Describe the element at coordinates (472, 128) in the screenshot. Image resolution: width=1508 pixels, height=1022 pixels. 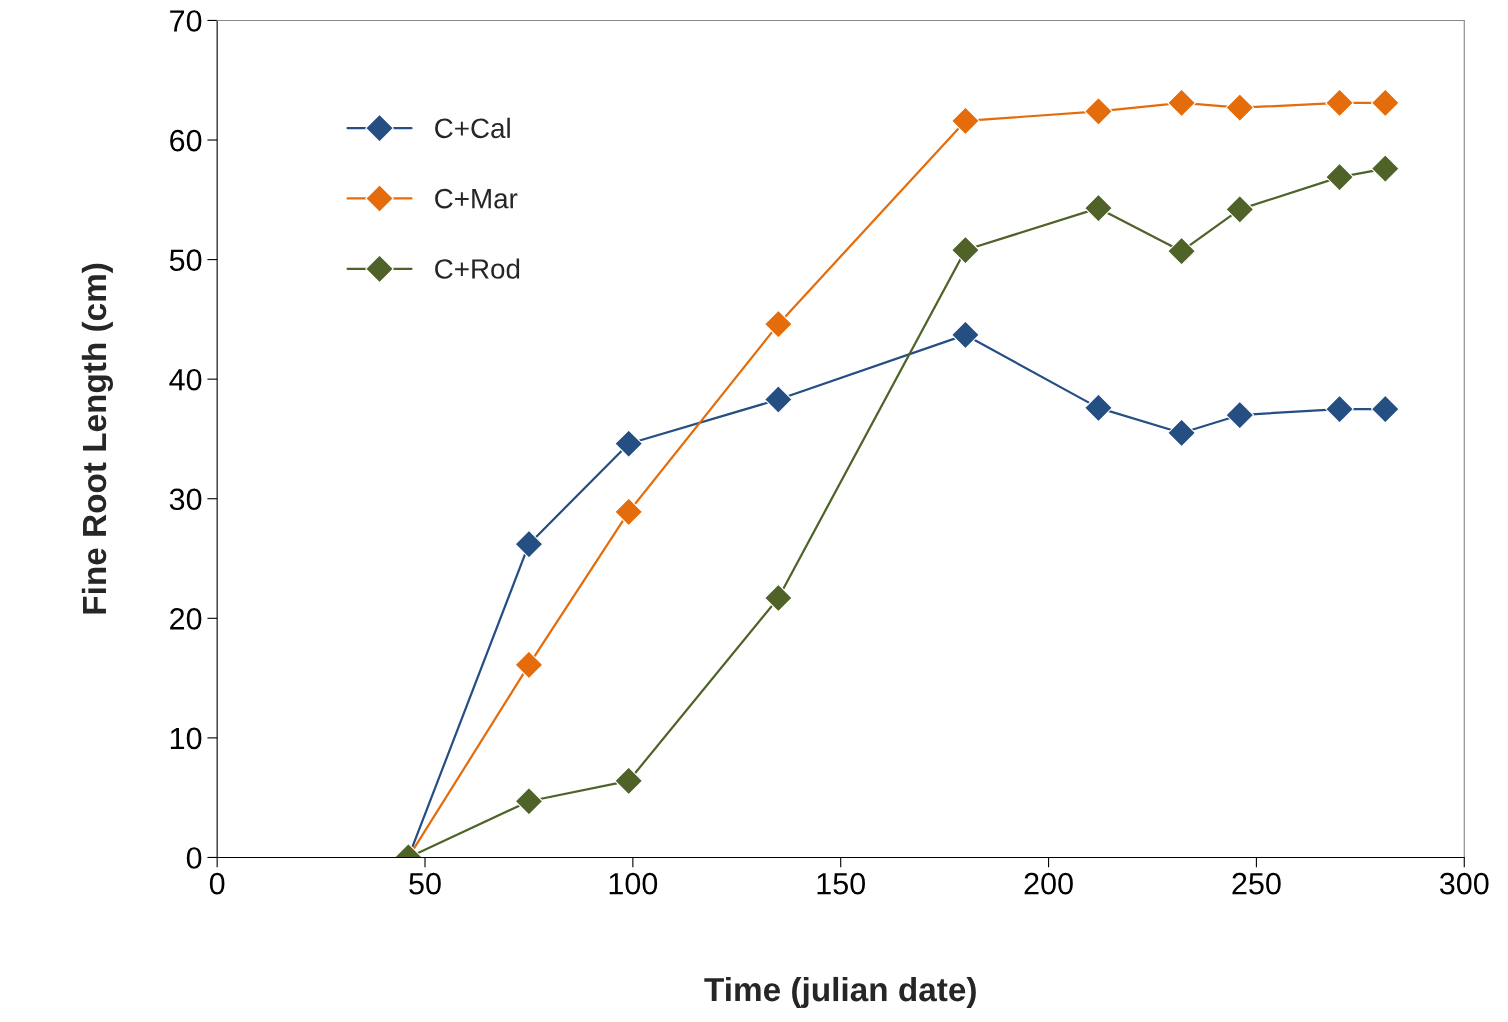
I see `legend-label: C+Cal` at that location.